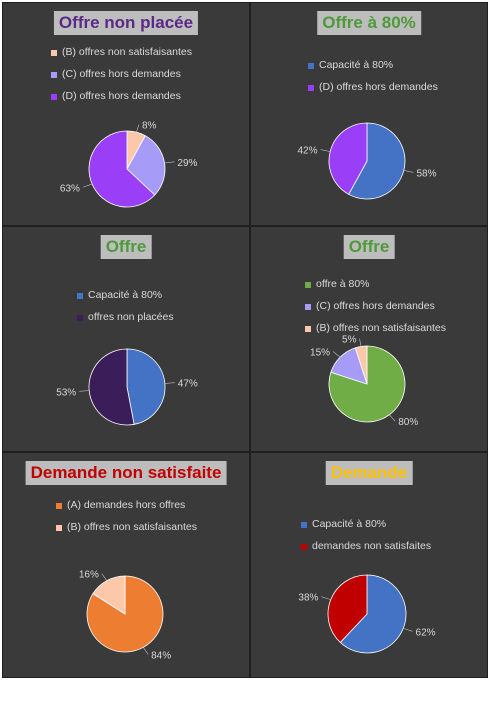  Describe the element at coordinates (149, 125) in the screenshot. I see `data-label: 8%` at that location.